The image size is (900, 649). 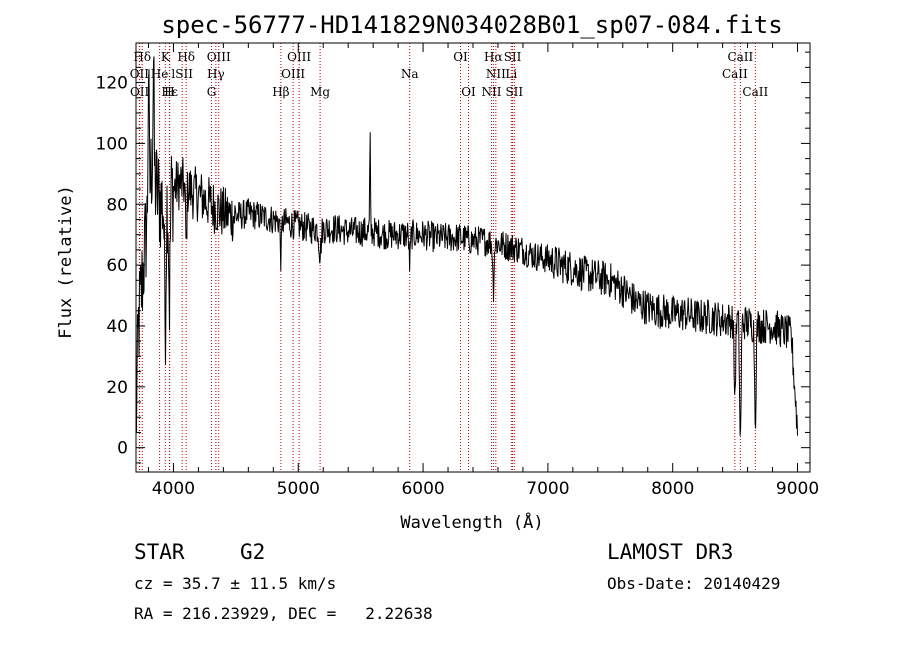 What do you see at coordinates (173, 489) in the screenshot?
I see `x-tick-label: 4000` at bounding box center [173, 489].